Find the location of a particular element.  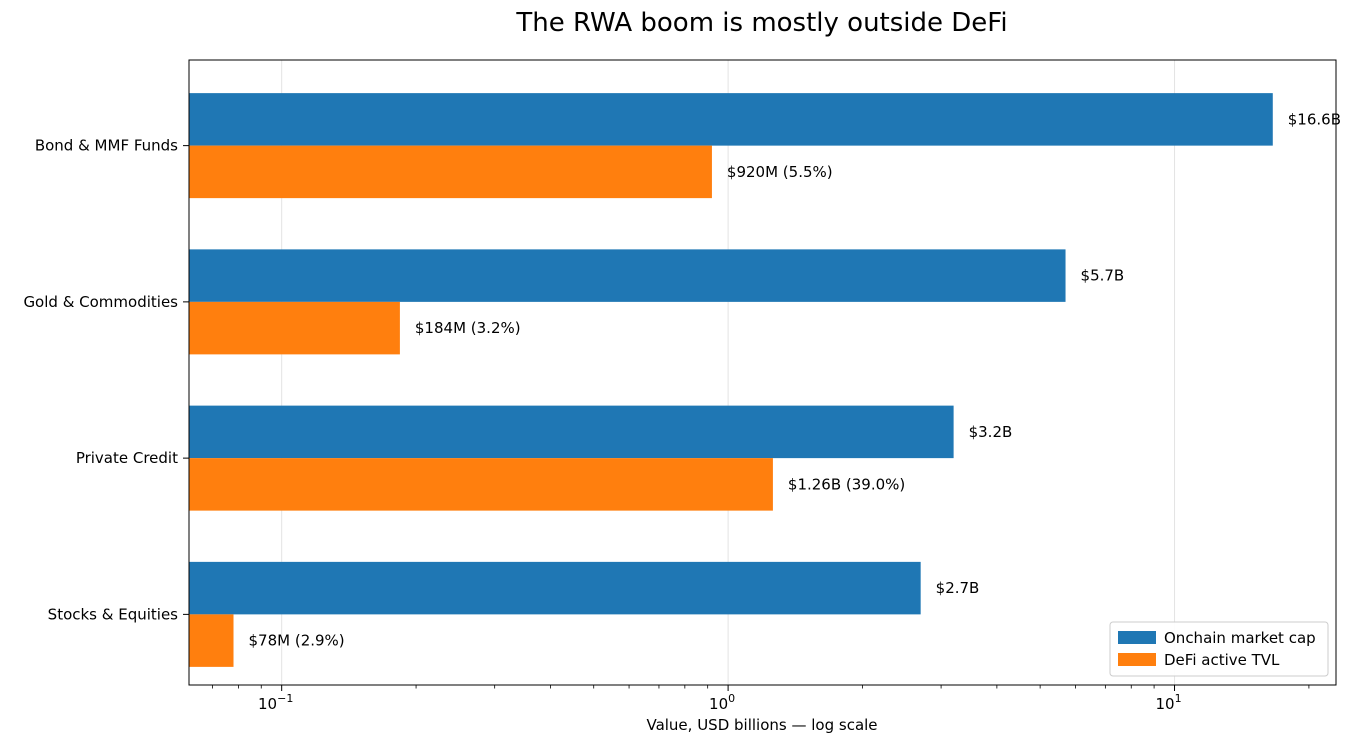

bar-value-label: $3.2B is located at coordinates (991, 432).